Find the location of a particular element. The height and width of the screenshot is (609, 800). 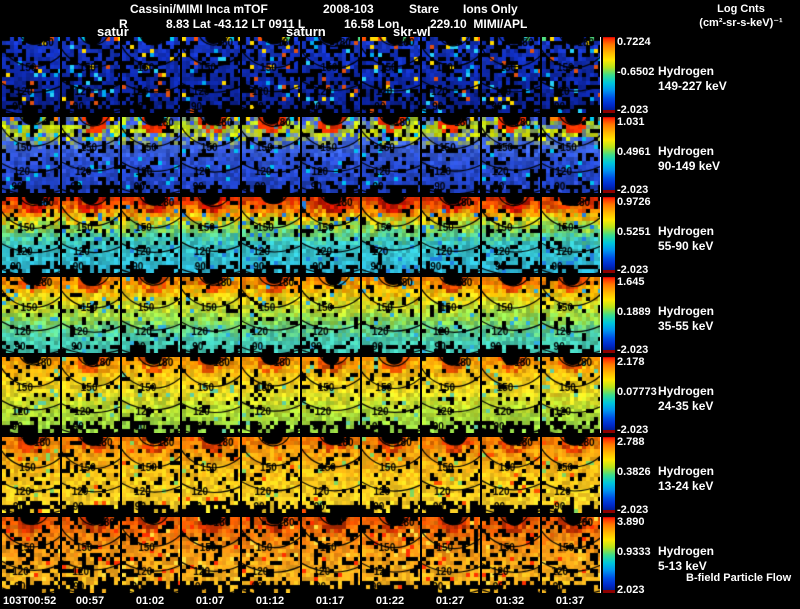

colorbar-mid-label: 0.1889 is located at coordinates (634, 312).